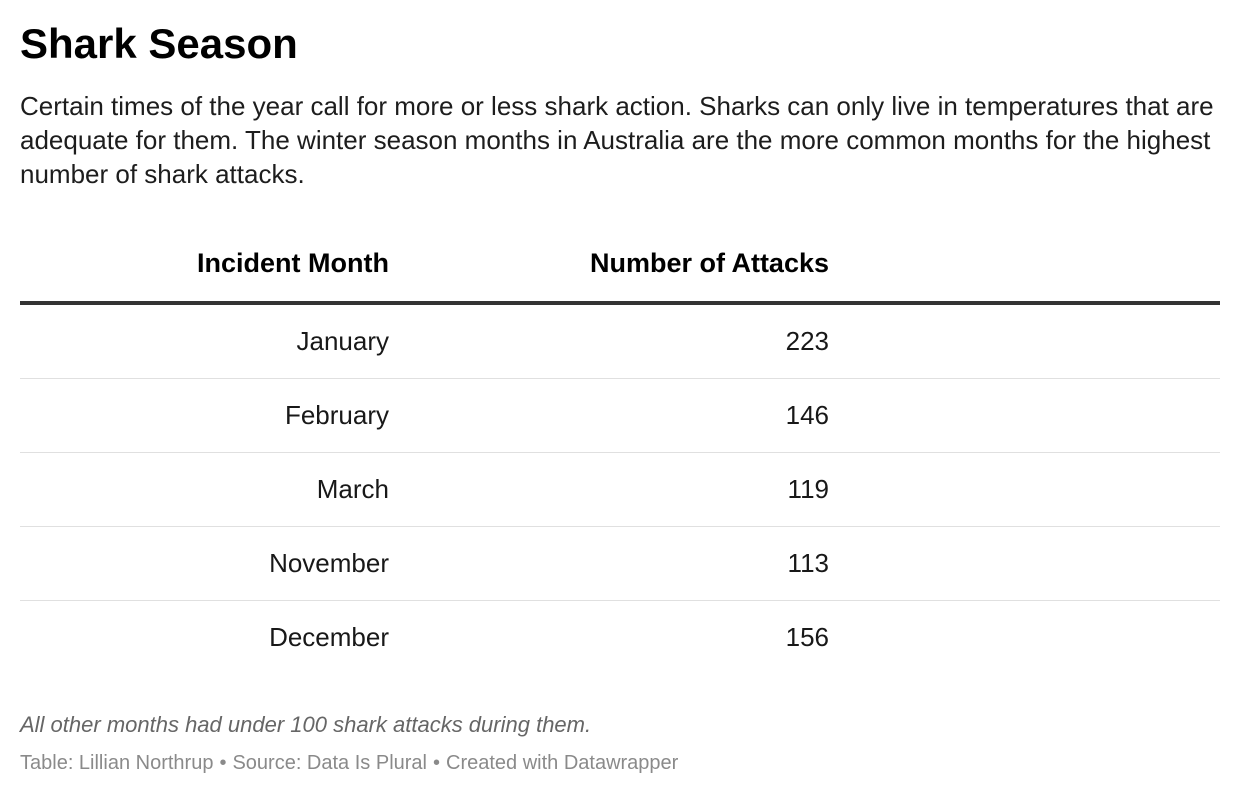  Describe the element at coordinates (609, 265) in the screenshot. I see `column-header-number-of-attacks: Number of Attacks` at that location.